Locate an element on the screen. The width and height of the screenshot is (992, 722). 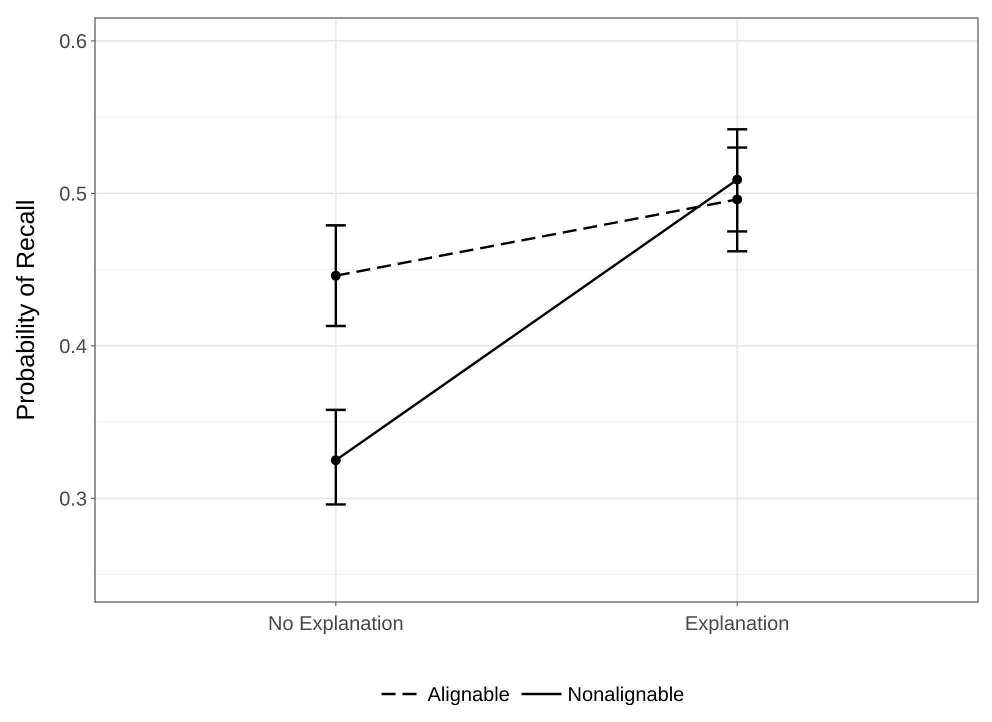
y-tick-label: 0.5 is located at coordinates (73, 194).